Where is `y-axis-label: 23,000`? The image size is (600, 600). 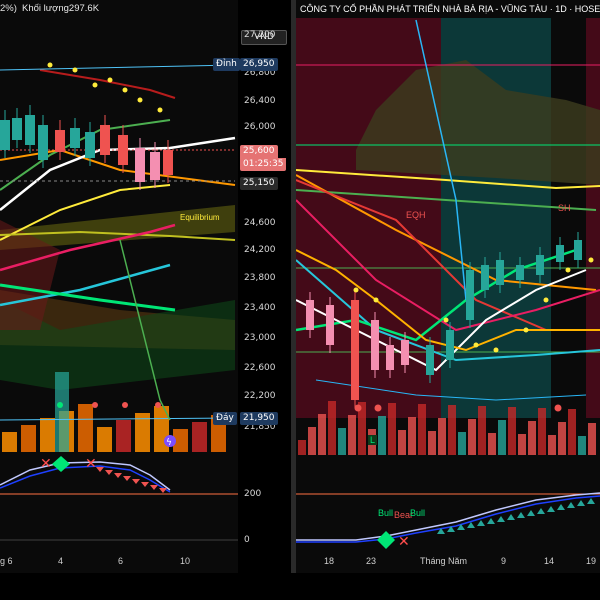
y-axis-label: 23,000 is located at coordinates (260, 338).